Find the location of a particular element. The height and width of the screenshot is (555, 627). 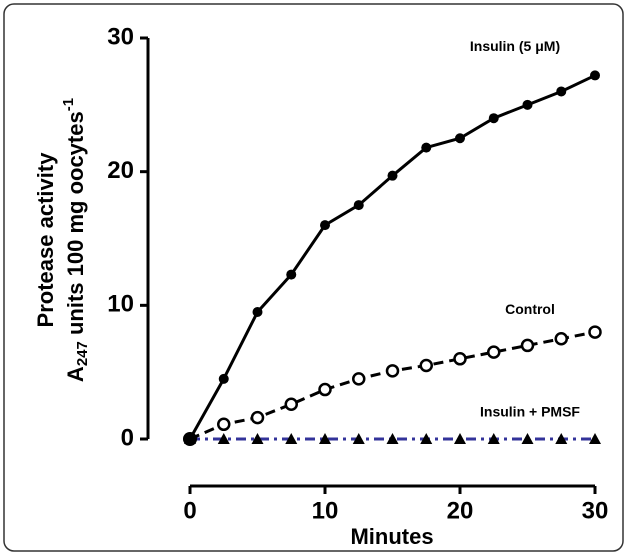

y-label-sub: 247 is located at coordinates (82, 353).